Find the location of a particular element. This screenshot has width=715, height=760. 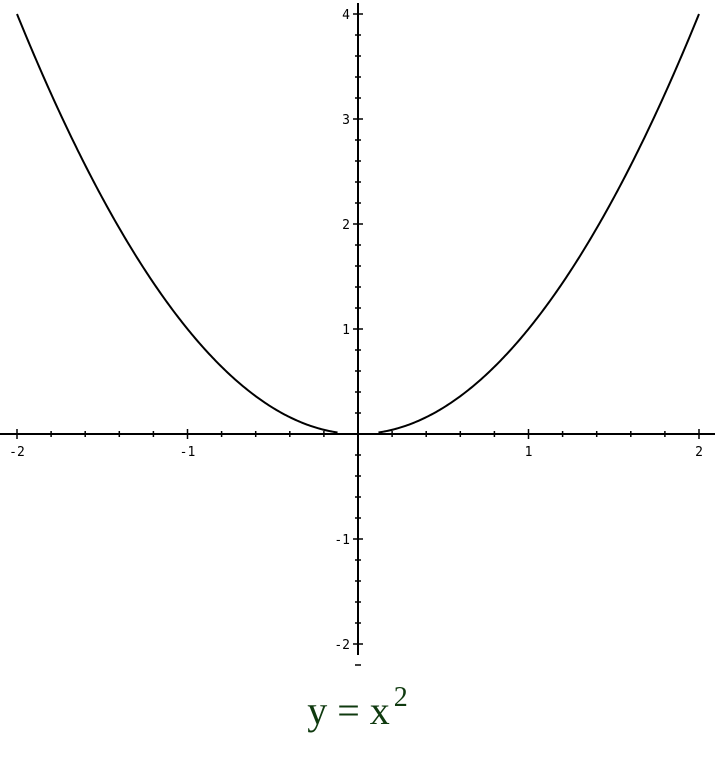

x-tick-label: -2 is located at coordinates (17, 452).